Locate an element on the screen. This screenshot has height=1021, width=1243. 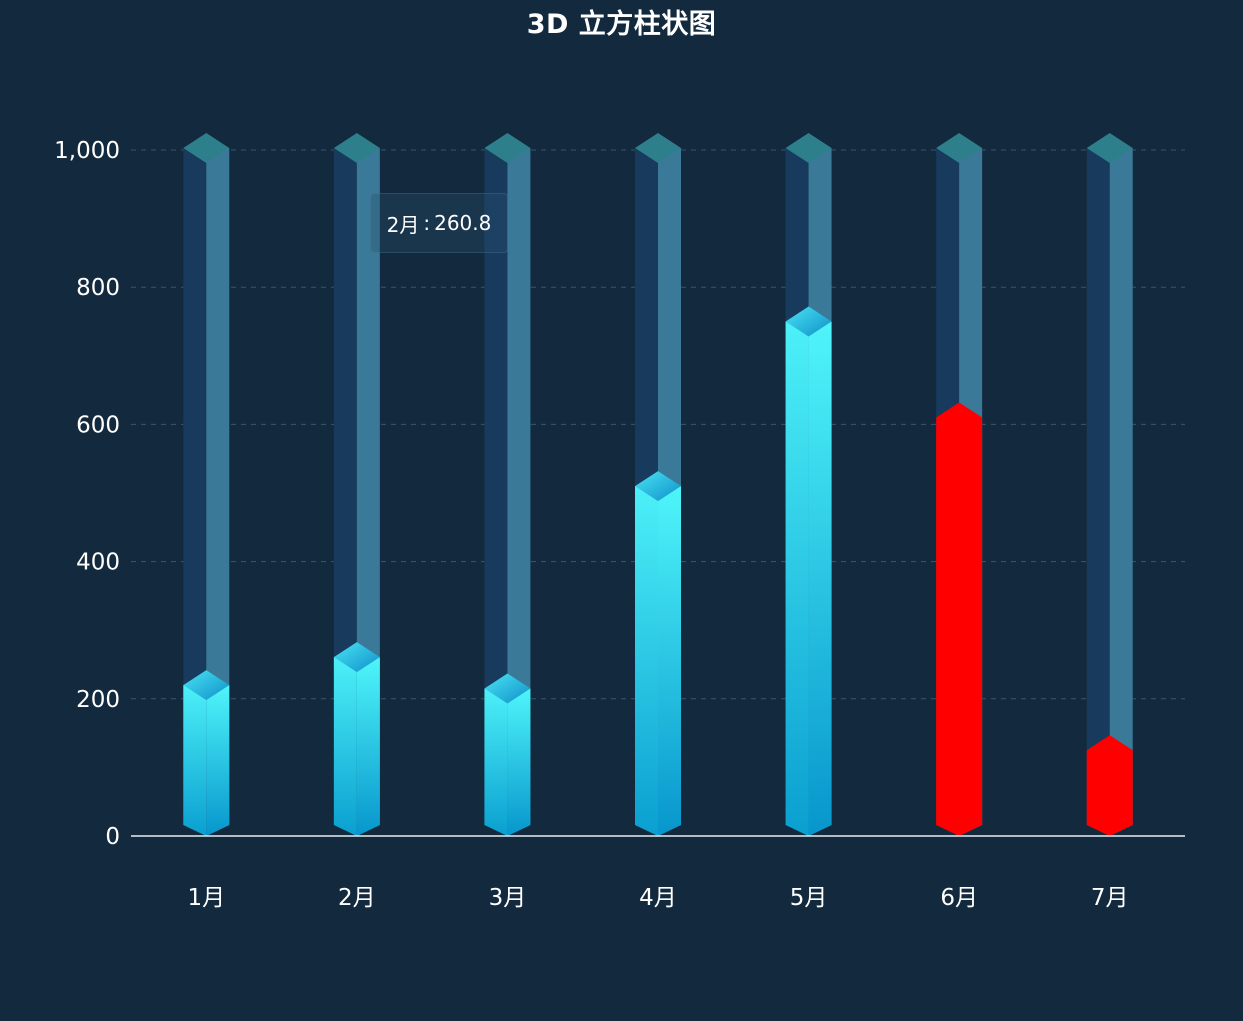
bar-6-cap is located at coordinates (959, 417).